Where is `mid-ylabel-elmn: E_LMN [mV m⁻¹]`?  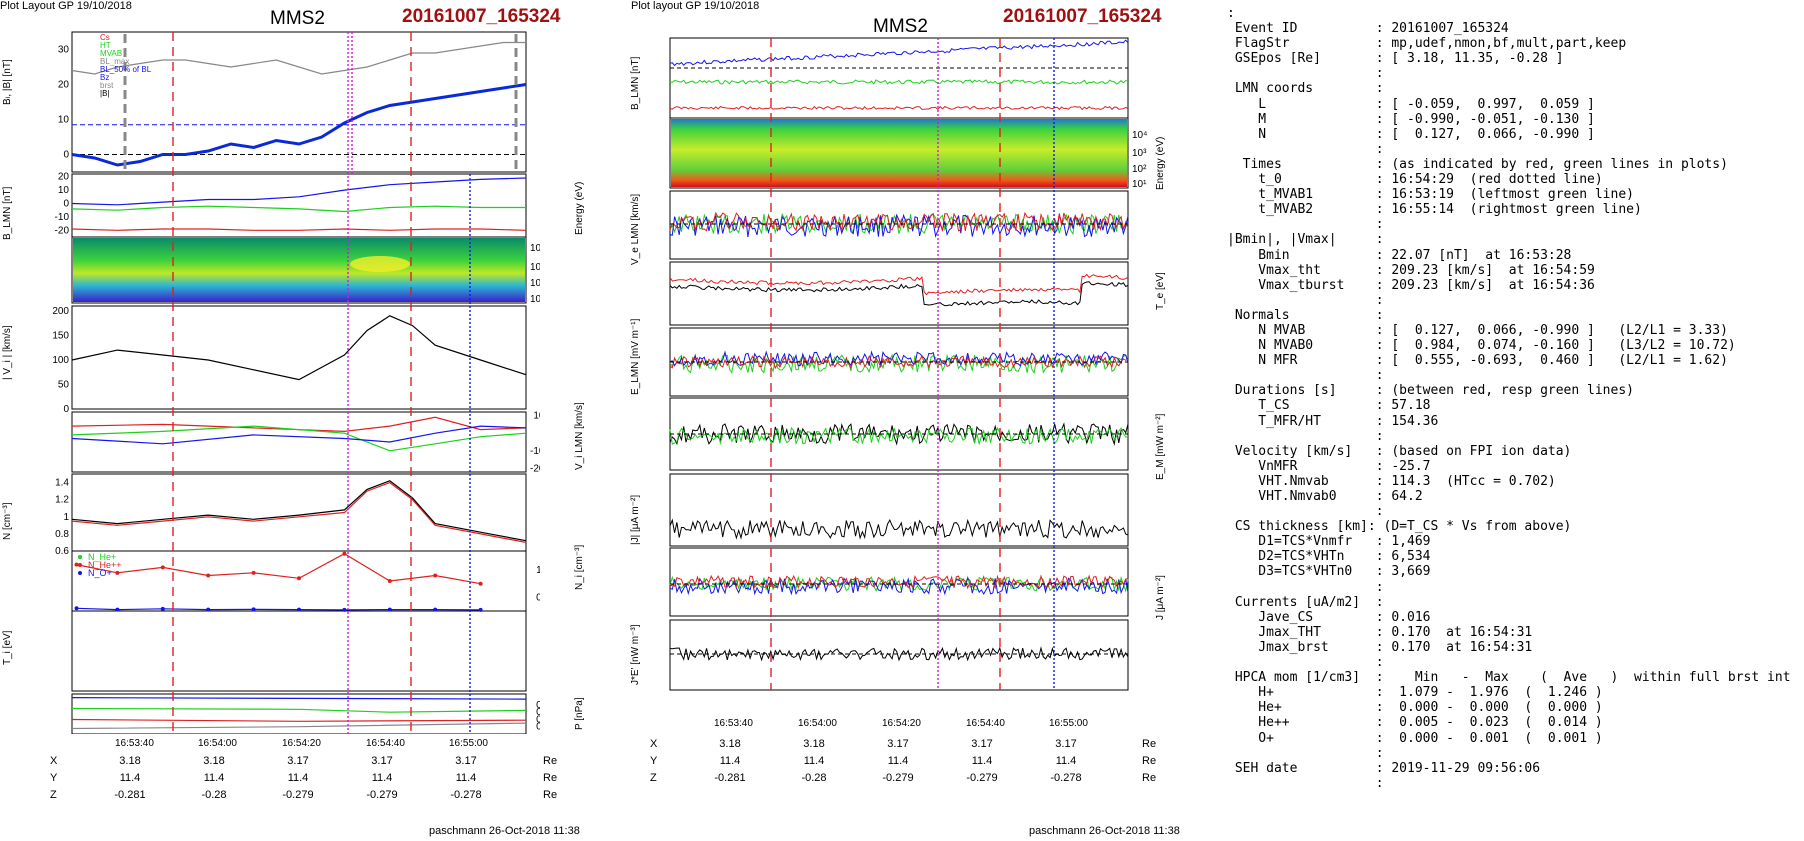 mid-ylabel-elmn: E_LMN [mV m⁻¹] is located at coordinates (635, 356).